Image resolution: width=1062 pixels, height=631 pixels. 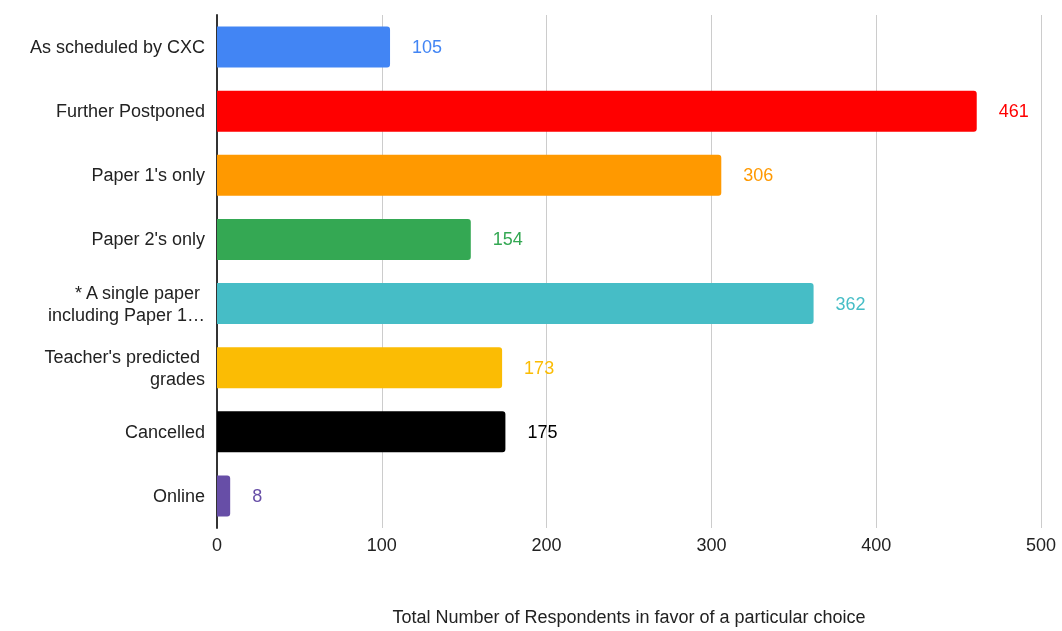 What do you see at coordinates (178, 495) in the screenshot?
I see `y-tick-label: Online` at bounding box center [178, 495].